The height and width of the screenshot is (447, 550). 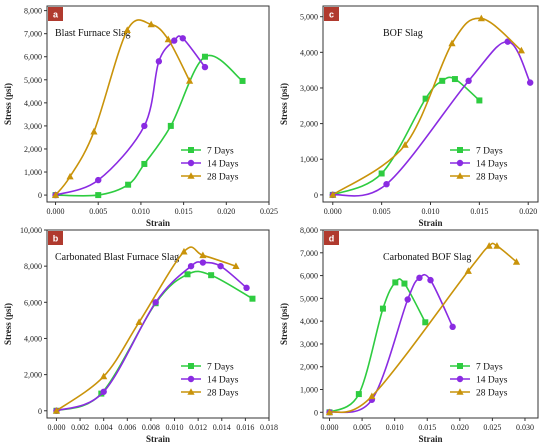 What do you see at coordinates (427, 257) in the screenshot?
I see `chart-title: Carbonated BOF Slag` at bounding box center [427, 257].